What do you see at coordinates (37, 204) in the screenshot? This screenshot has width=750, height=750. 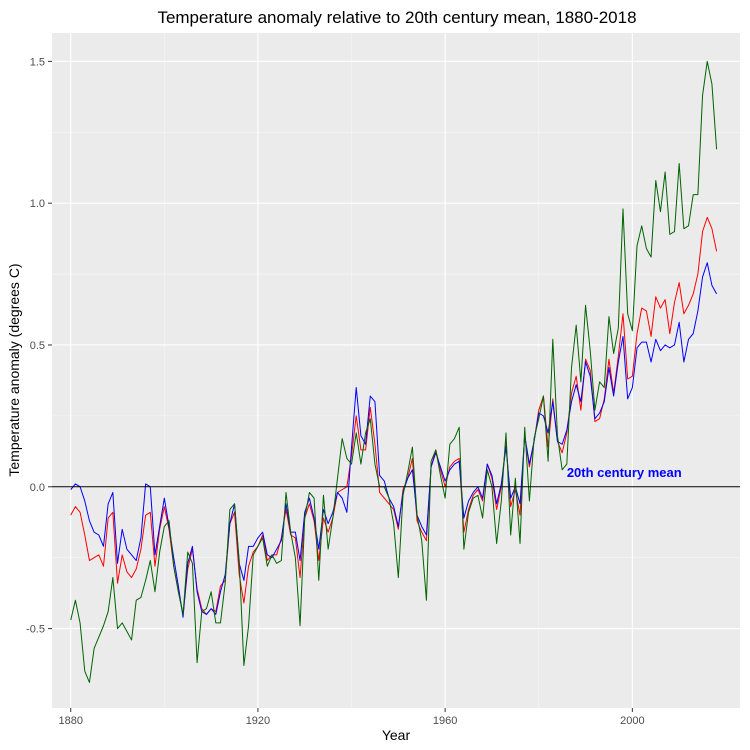 I see `y-tick-label: 1.0` at bounding box center [37, 204].